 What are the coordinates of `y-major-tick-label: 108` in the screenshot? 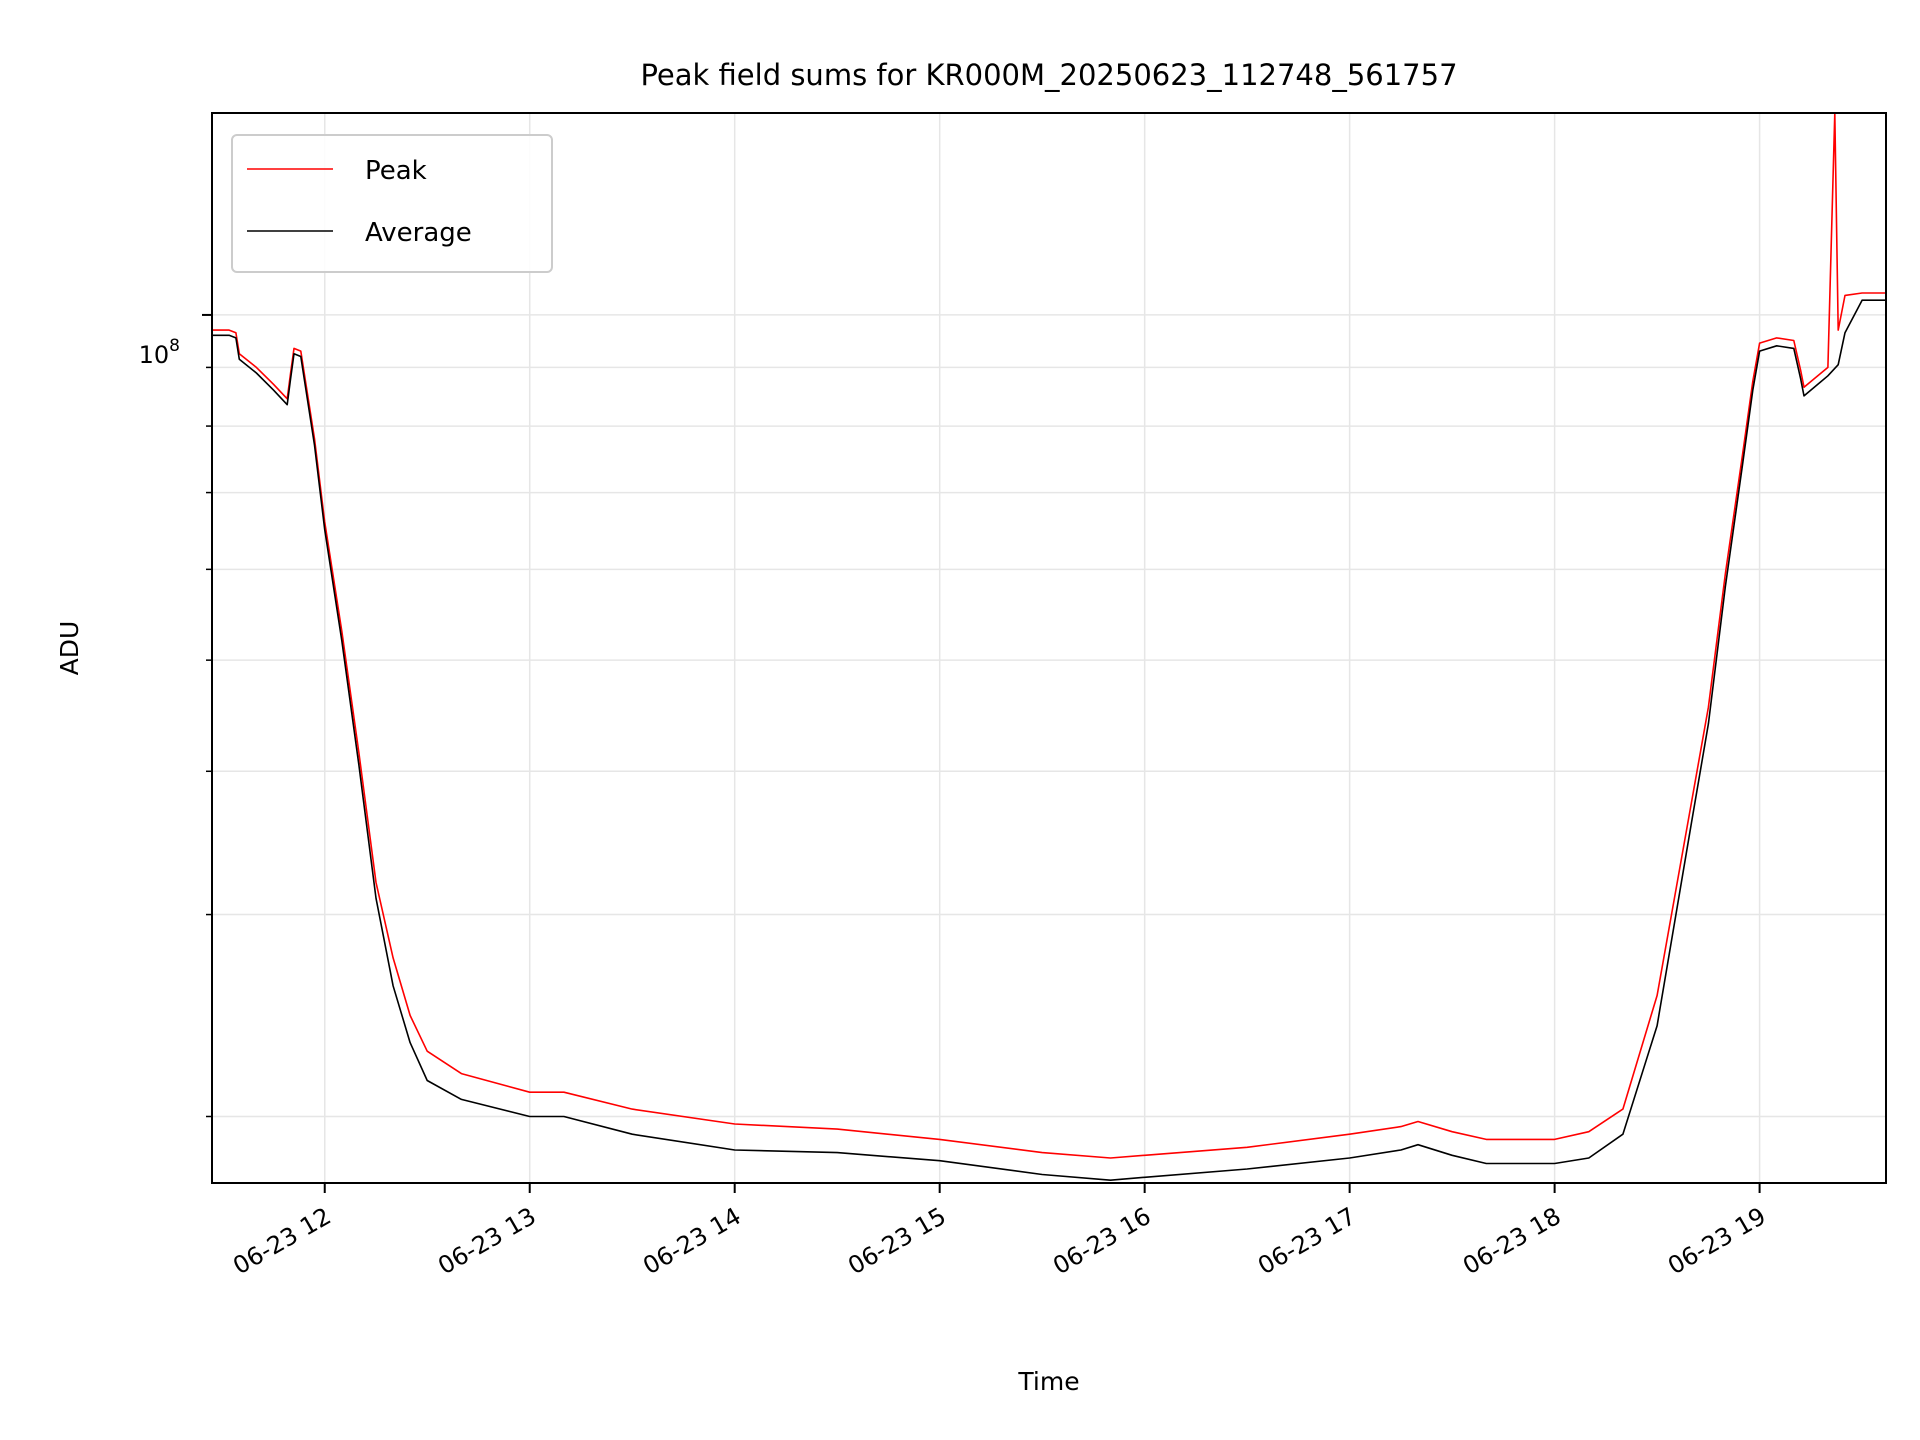 It's located at (159, 352).